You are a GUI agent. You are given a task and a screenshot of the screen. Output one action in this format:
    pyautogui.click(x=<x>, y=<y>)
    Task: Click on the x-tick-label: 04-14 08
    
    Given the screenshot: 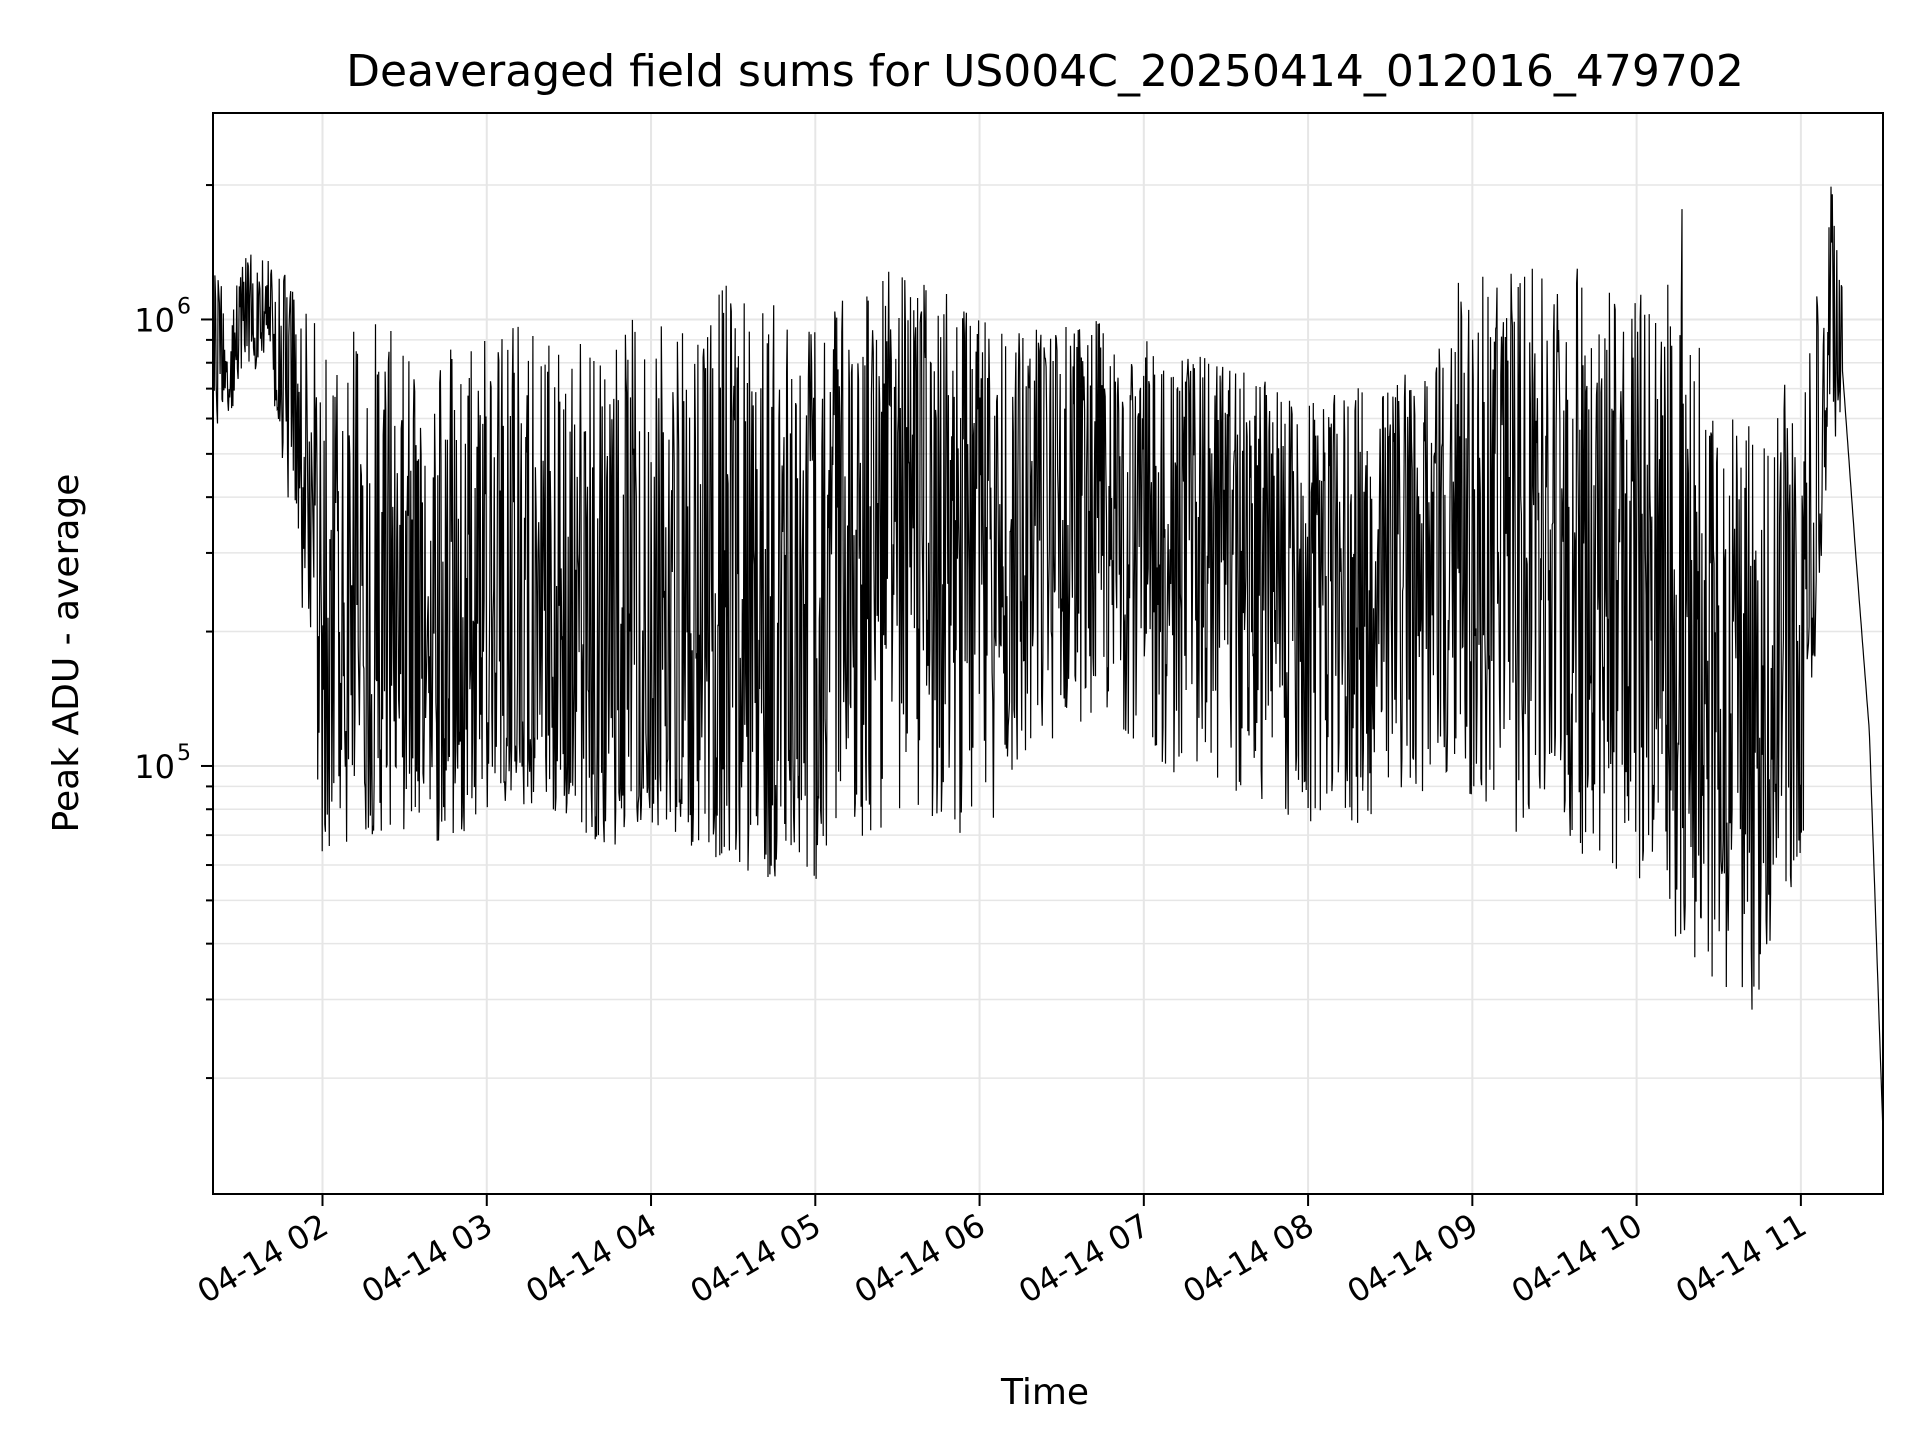 What is the action you would take?
    pyautogui.click(x=1248, y=1258)
    